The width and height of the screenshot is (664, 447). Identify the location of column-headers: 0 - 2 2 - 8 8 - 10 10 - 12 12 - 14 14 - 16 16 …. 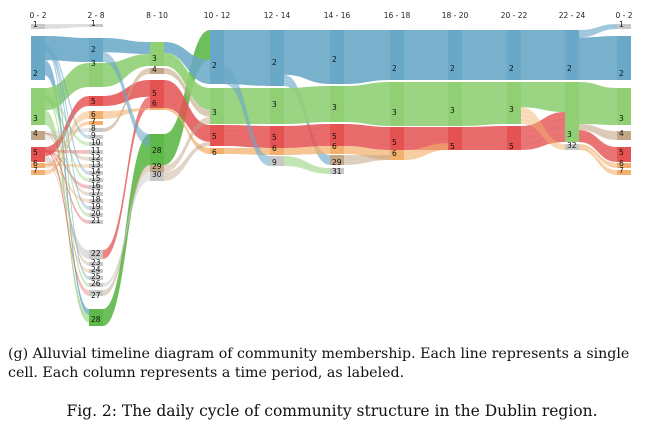
(330, 15).